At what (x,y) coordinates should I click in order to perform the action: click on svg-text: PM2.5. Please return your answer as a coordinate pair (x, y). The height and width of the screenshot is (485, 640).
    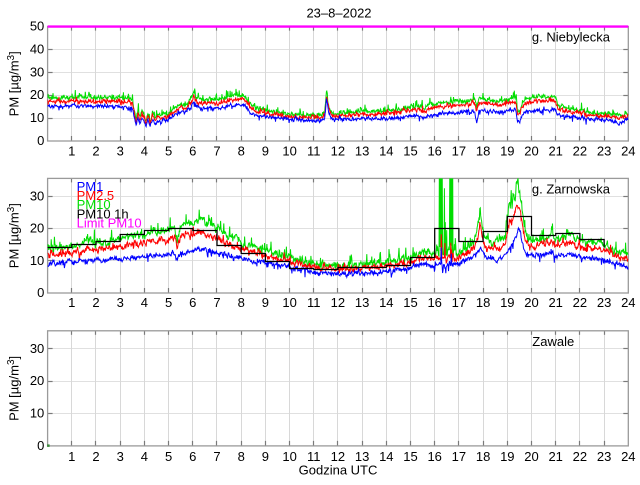
    Looking at the image, I should click on (96, 195).